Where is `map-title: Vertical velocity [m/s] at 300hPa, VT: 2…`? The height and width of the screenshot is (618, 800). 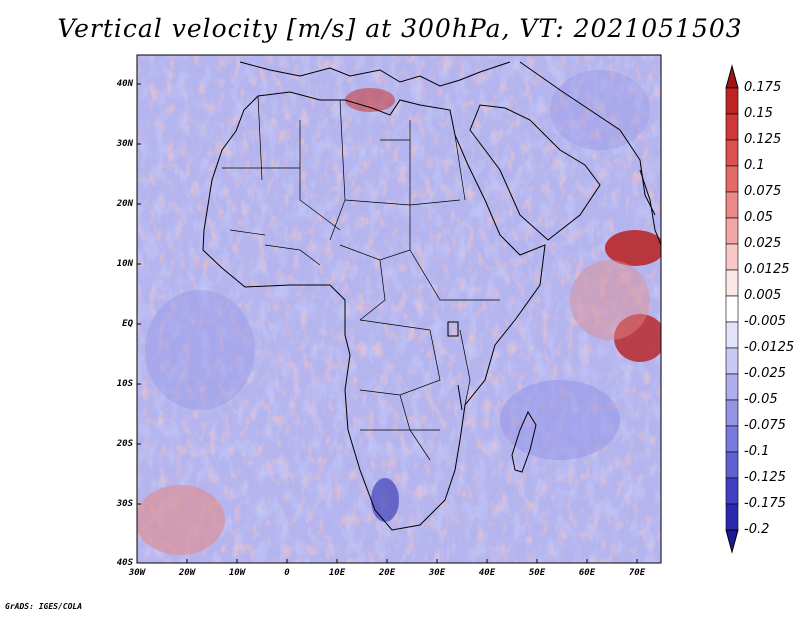
map-title: Vertical velocity [m/s] at 300hPa, VT: 2… is located at coordinates (400, 28).